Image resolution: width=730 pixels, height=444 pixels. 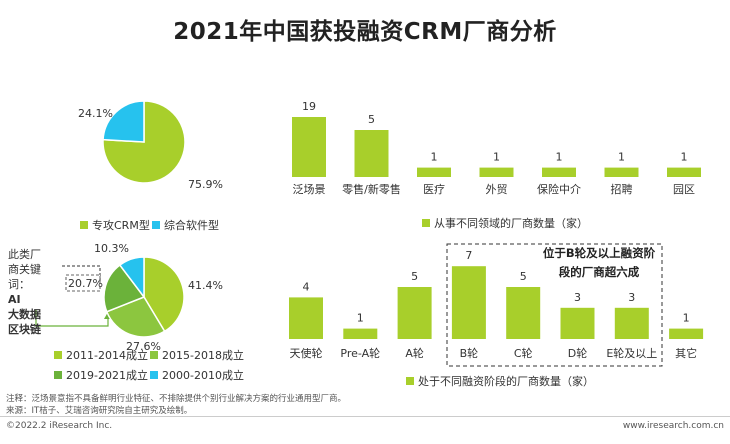 I want to click on pie-data-label: 27.6%, so click(x=143, y=346).